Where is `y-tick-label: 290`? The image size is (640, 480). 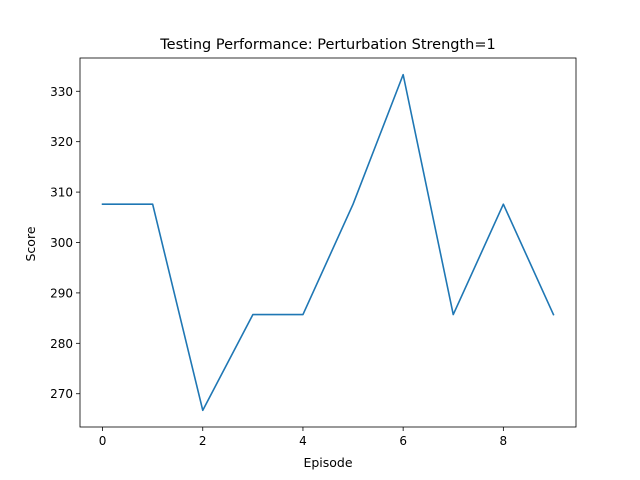 y-tick-label: 290 is located at coordinates (61, 293).